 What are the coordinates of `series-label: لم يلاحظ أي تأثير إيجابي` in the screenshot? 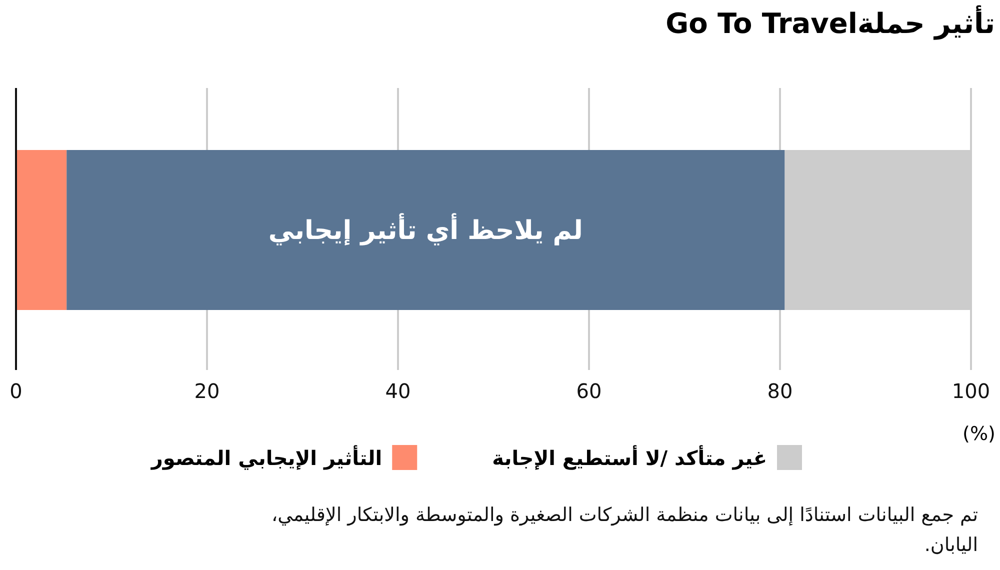 It's located at (425, 229).